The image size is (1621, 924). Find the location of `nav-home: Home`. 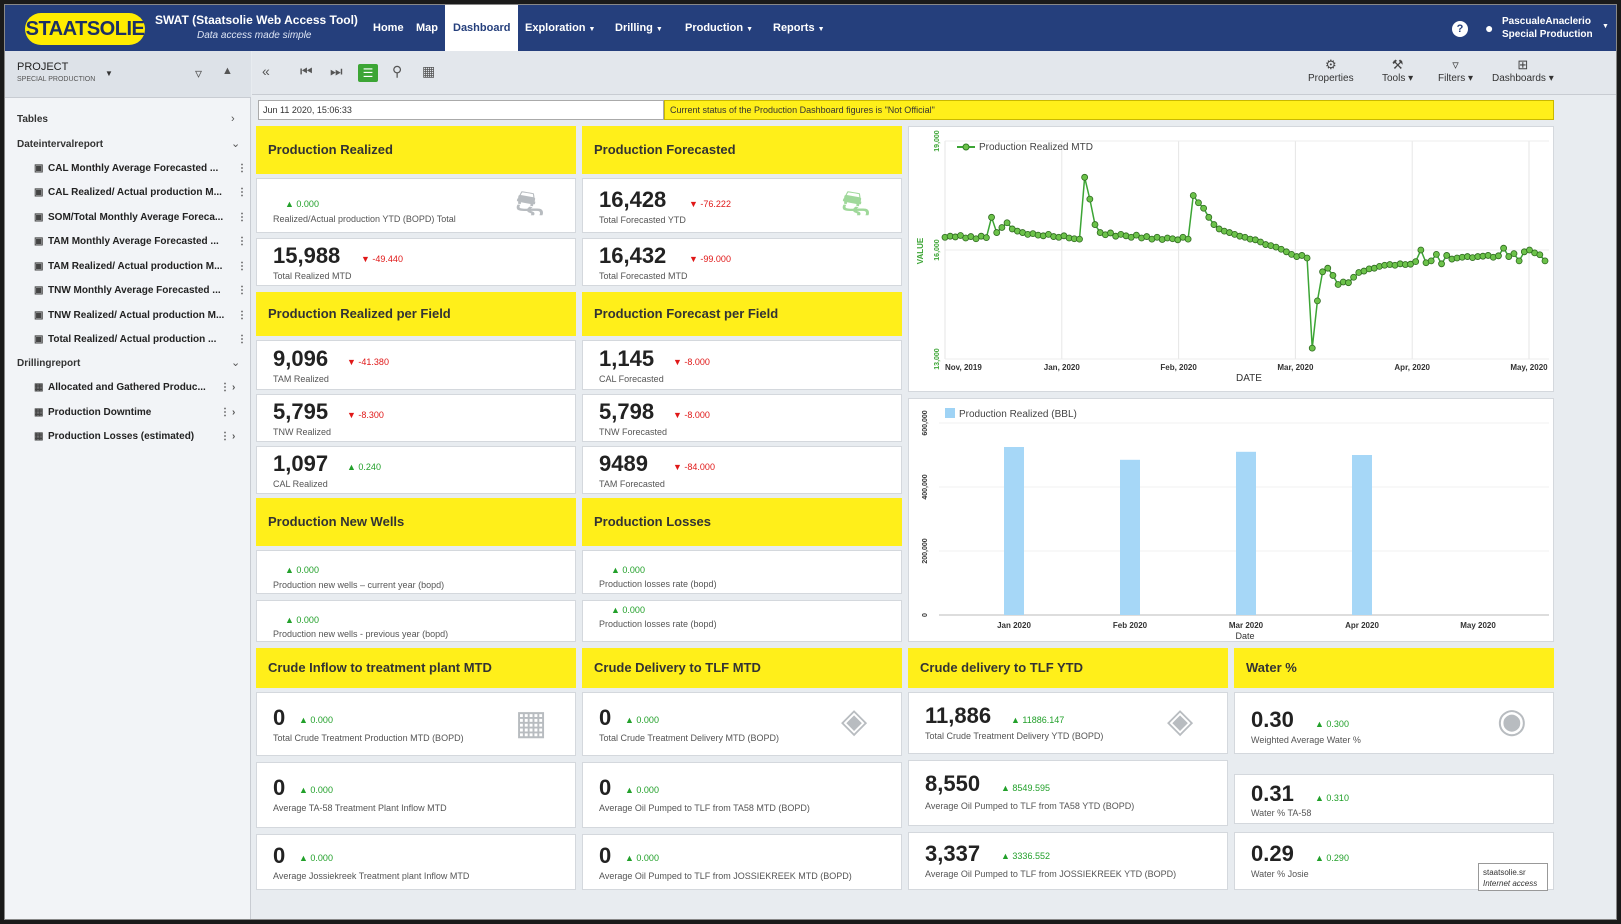

nav-home: Home is located at coordinates (388, 28).